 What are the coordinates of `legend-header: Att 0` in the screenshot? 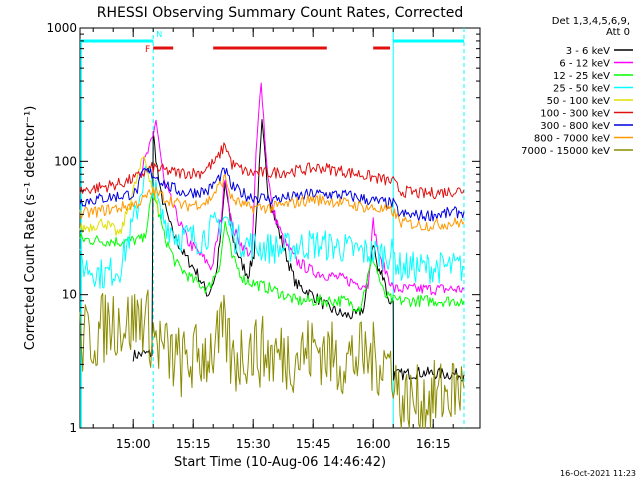 It's located at (618, 32).